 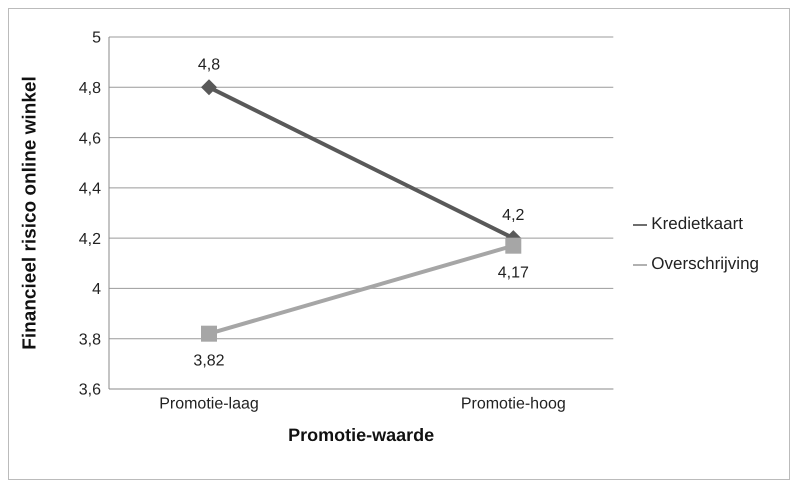 I want to click on y-tick-label: 4,6, so click(x=90, y=139).